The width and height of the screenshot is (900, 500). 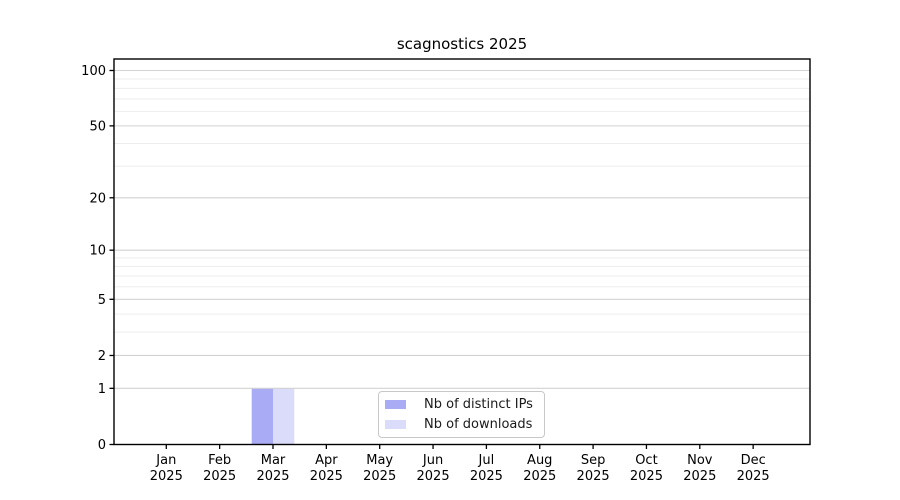 I want to click on x-tick-label-month: Jan, so click(x=165, y=460).